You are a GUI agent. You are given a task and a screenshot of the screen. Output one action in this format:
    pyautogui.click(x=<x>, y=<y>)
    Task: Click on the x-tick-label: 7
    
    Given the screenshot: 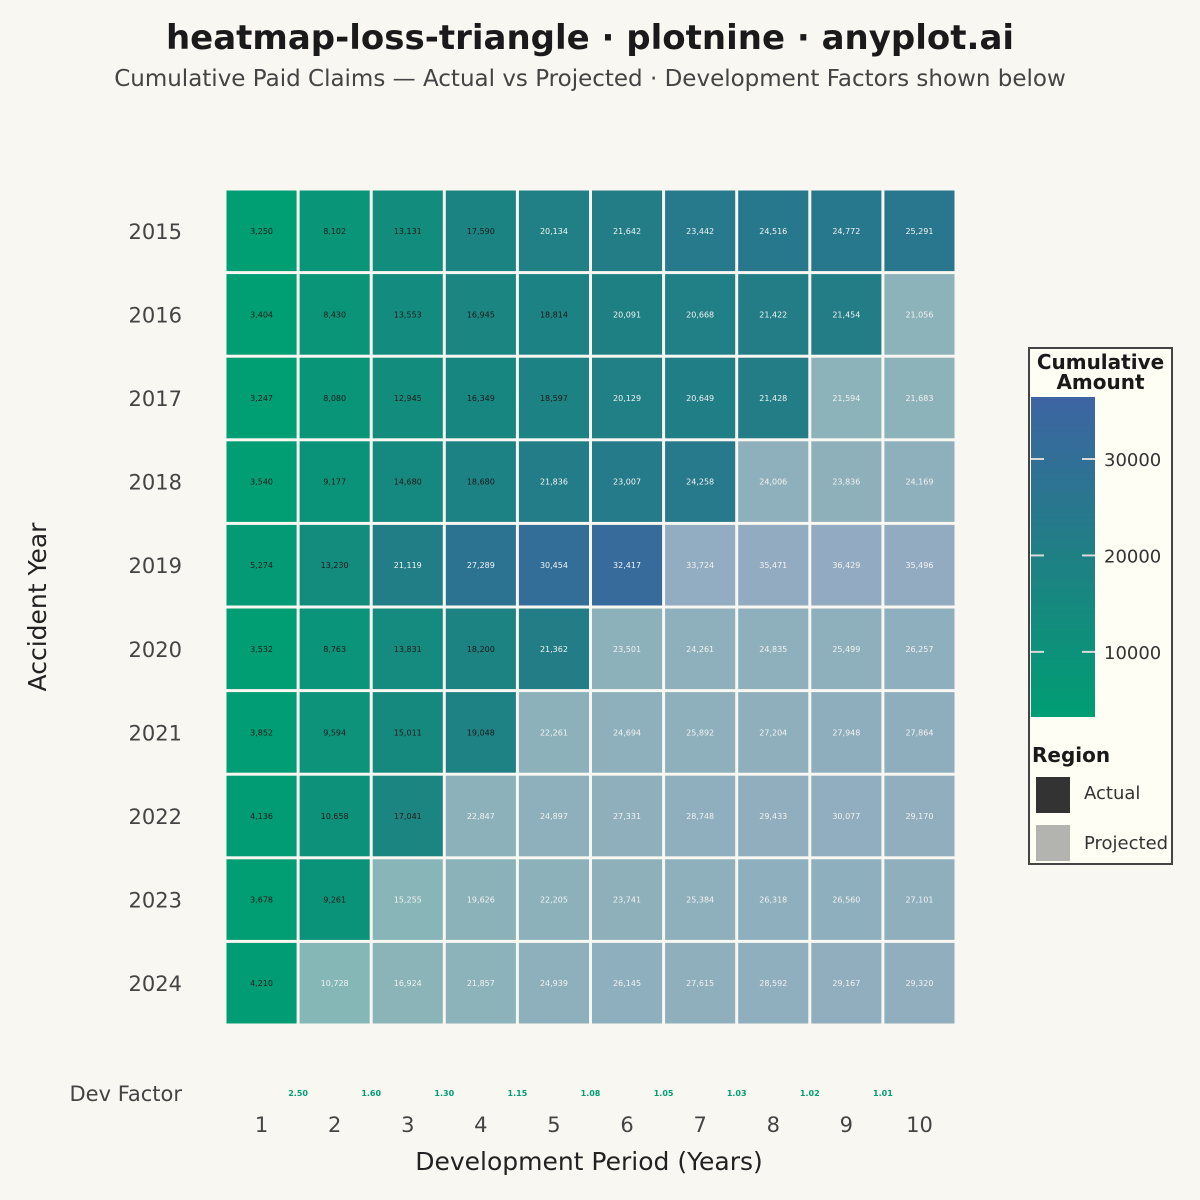 What is the action you would take?
    pyautogui.click(x=699, y=1125)
    